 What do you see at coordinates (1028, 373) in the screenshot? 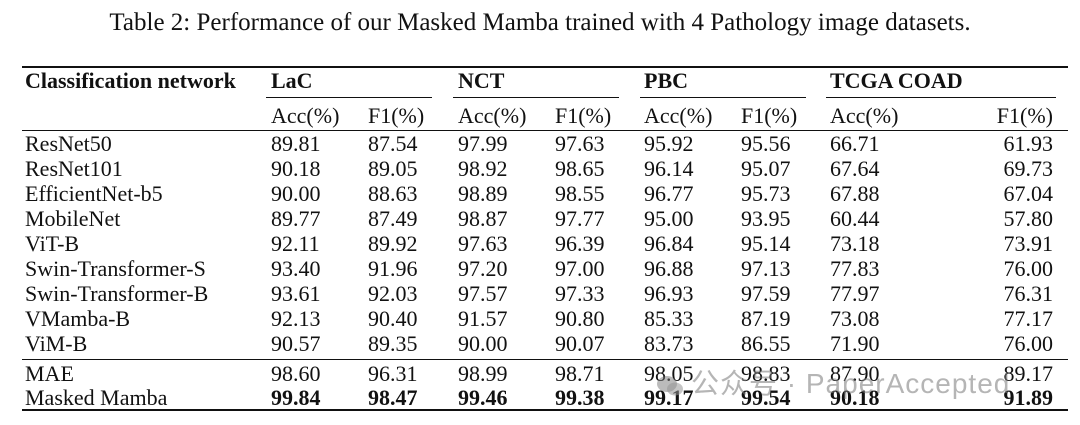
I see `table-cell: 89.17` at bounding box center [1028, 373].